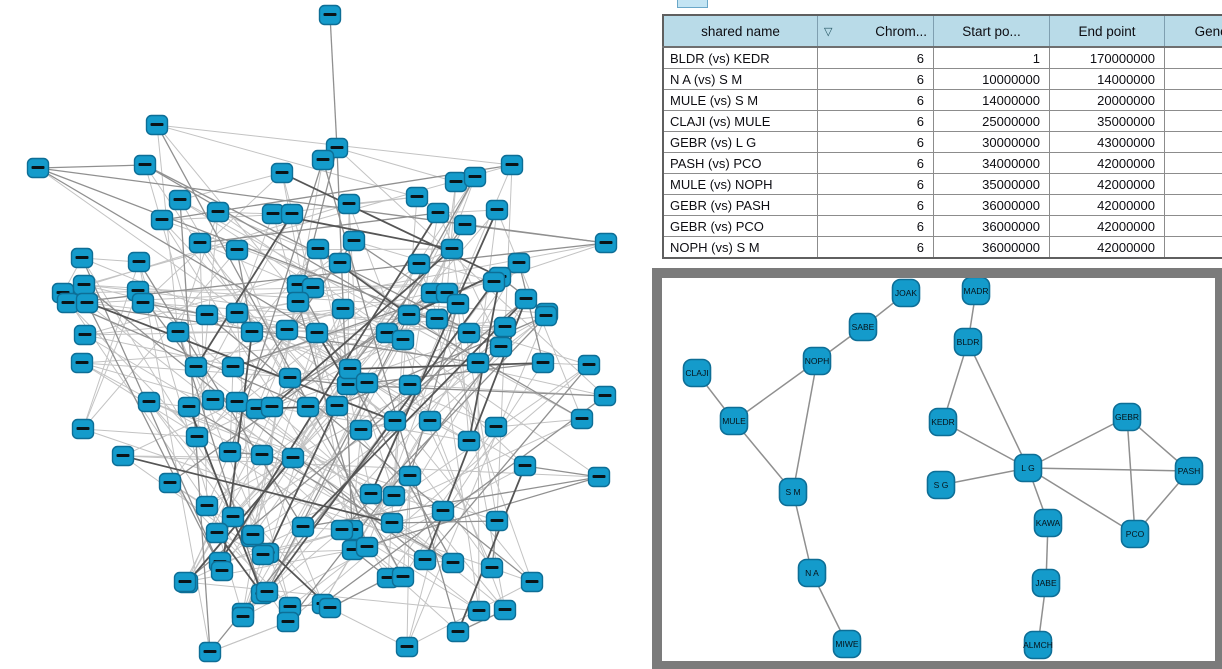 The height and width of the screenshot is (669, 1222). What do you see at coordinates (1107, 142) in the screenshot?
I see `table-cell: 43000000` at bounding box center [1107, 142].